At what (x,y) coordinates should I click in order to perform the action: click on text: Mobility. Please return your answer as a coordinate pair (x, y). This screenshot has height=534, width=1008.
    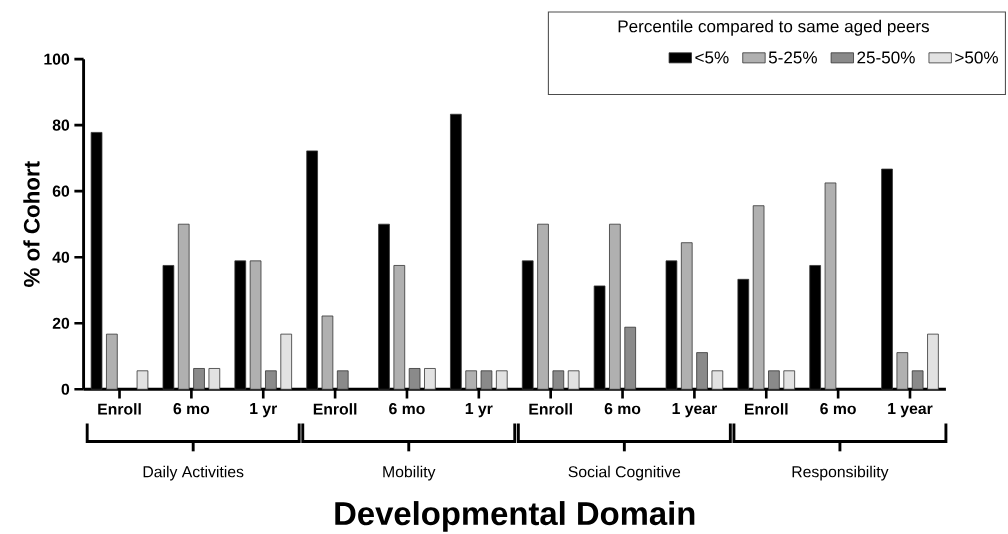
    Looking at the image, I should click on (409, 473).